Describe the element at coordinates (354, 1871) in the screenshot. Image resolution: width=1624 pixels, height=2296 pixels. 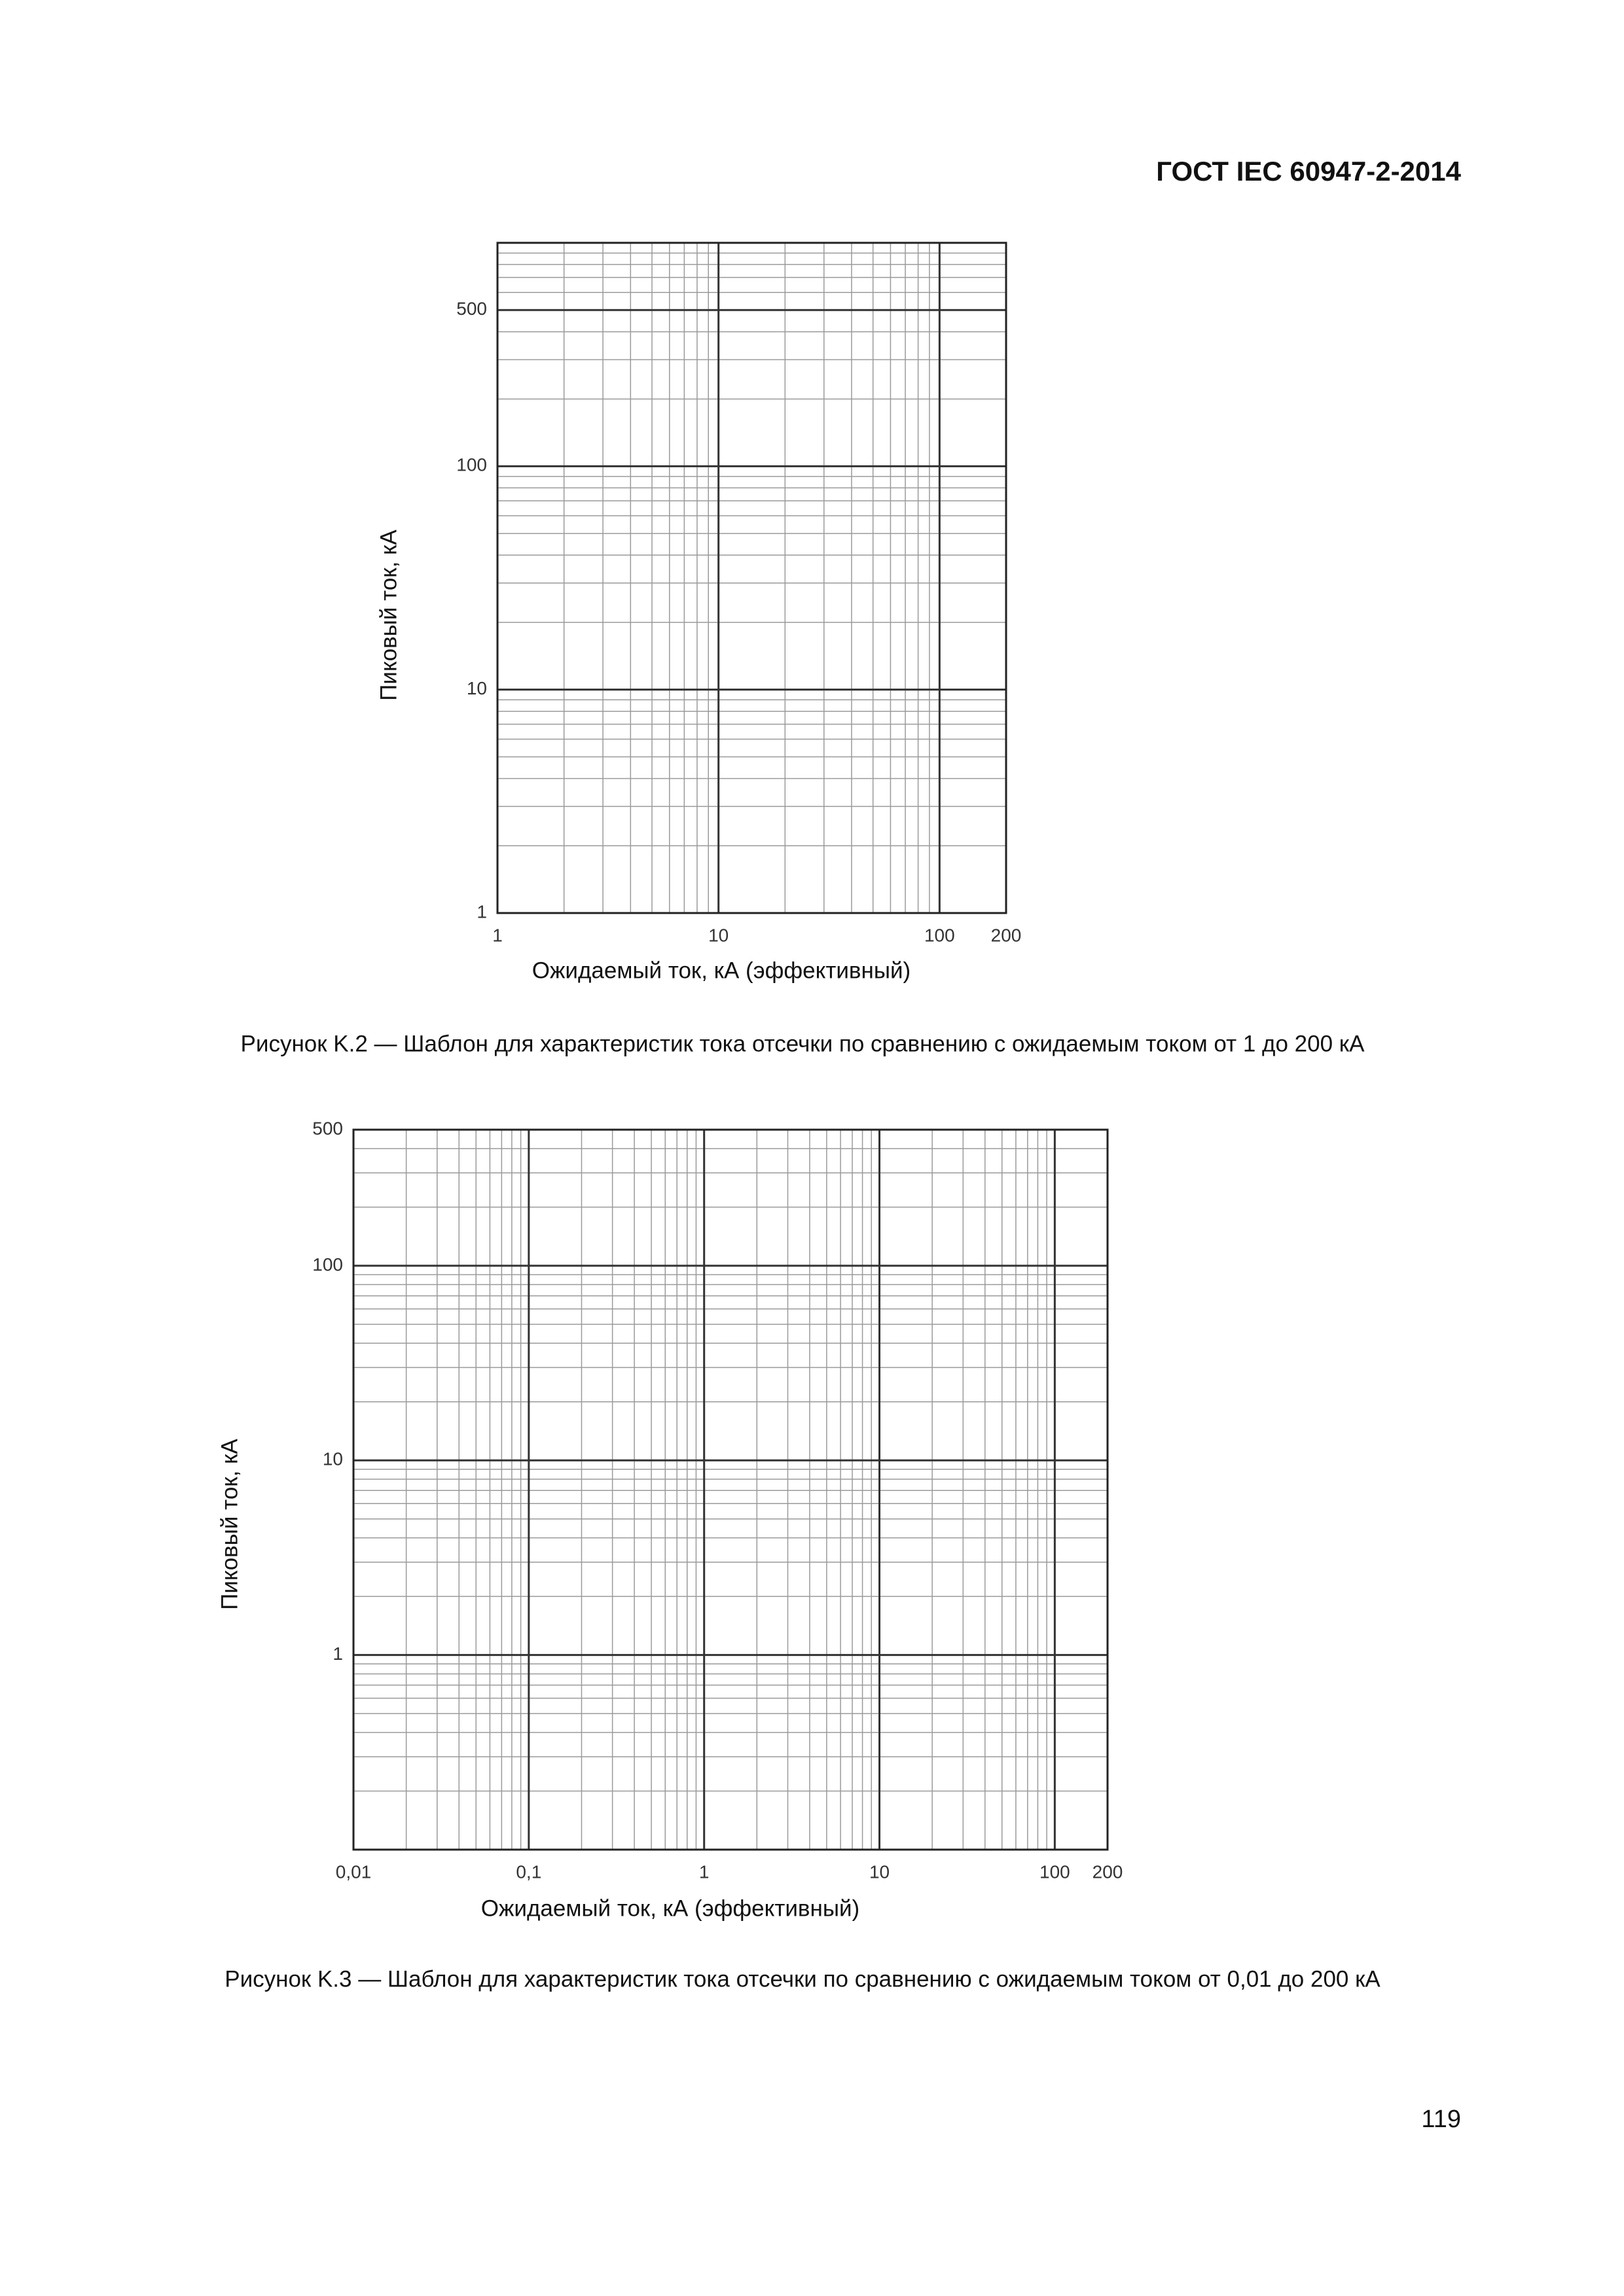
I see `x-tick-label: 0,01` at that location.